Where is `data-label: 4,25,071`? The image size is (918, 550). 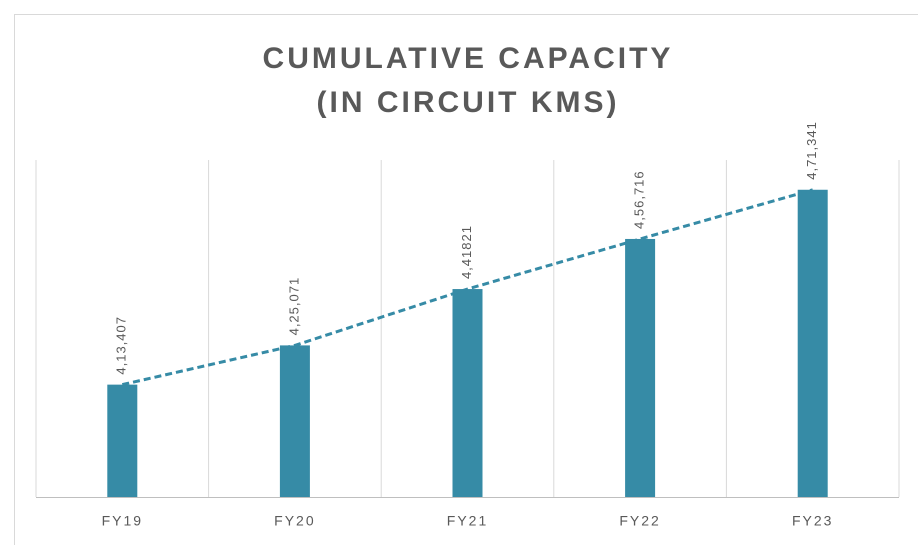 data-label: 4,25,071 is located at coordinates (293, 306).